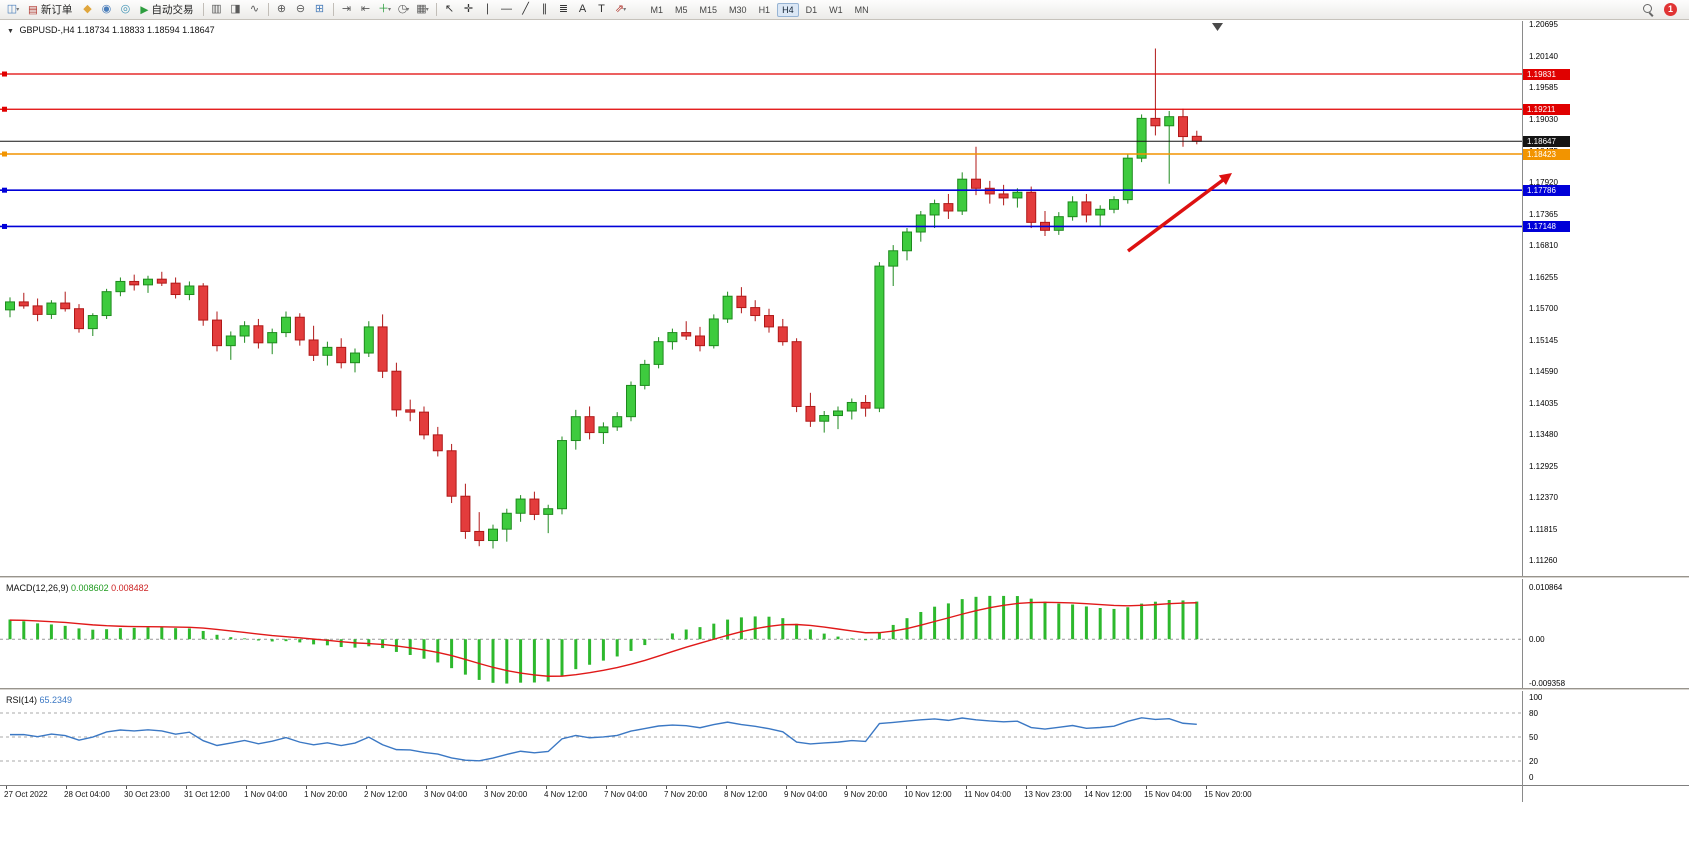  What do you see at coordinates (10, 31) in the screenshot?
I see `symbol-dropdown-icon: ▼` at bounding box center [10, 31].